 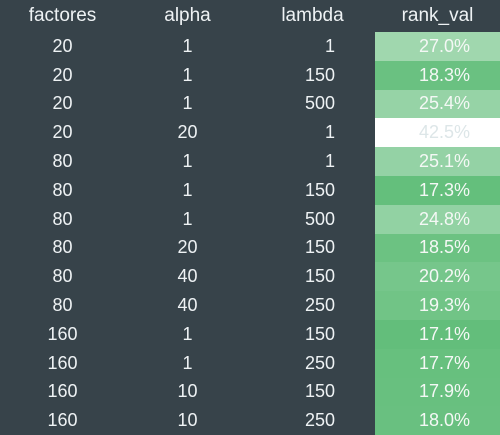 What do you see at coordinates (250, 104) in the screenshot?
I see `table-row: 20 1 500 25.4%` at bounding box center [250, 104].